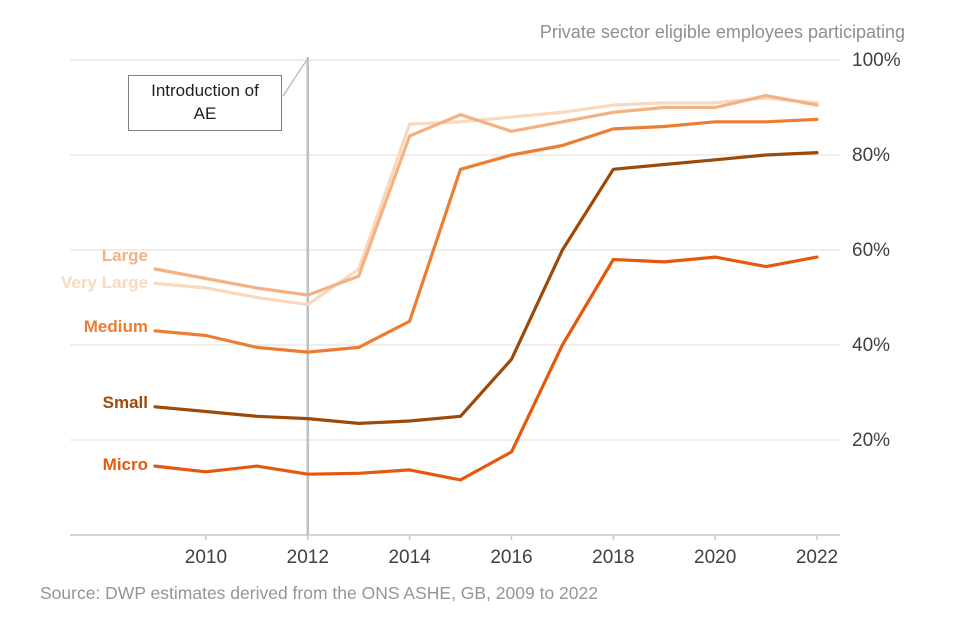  What do you see at coordinates (115, 326) in the screenshot?
I see `series-label-medium: Medium` at bounding box center [115, 326].